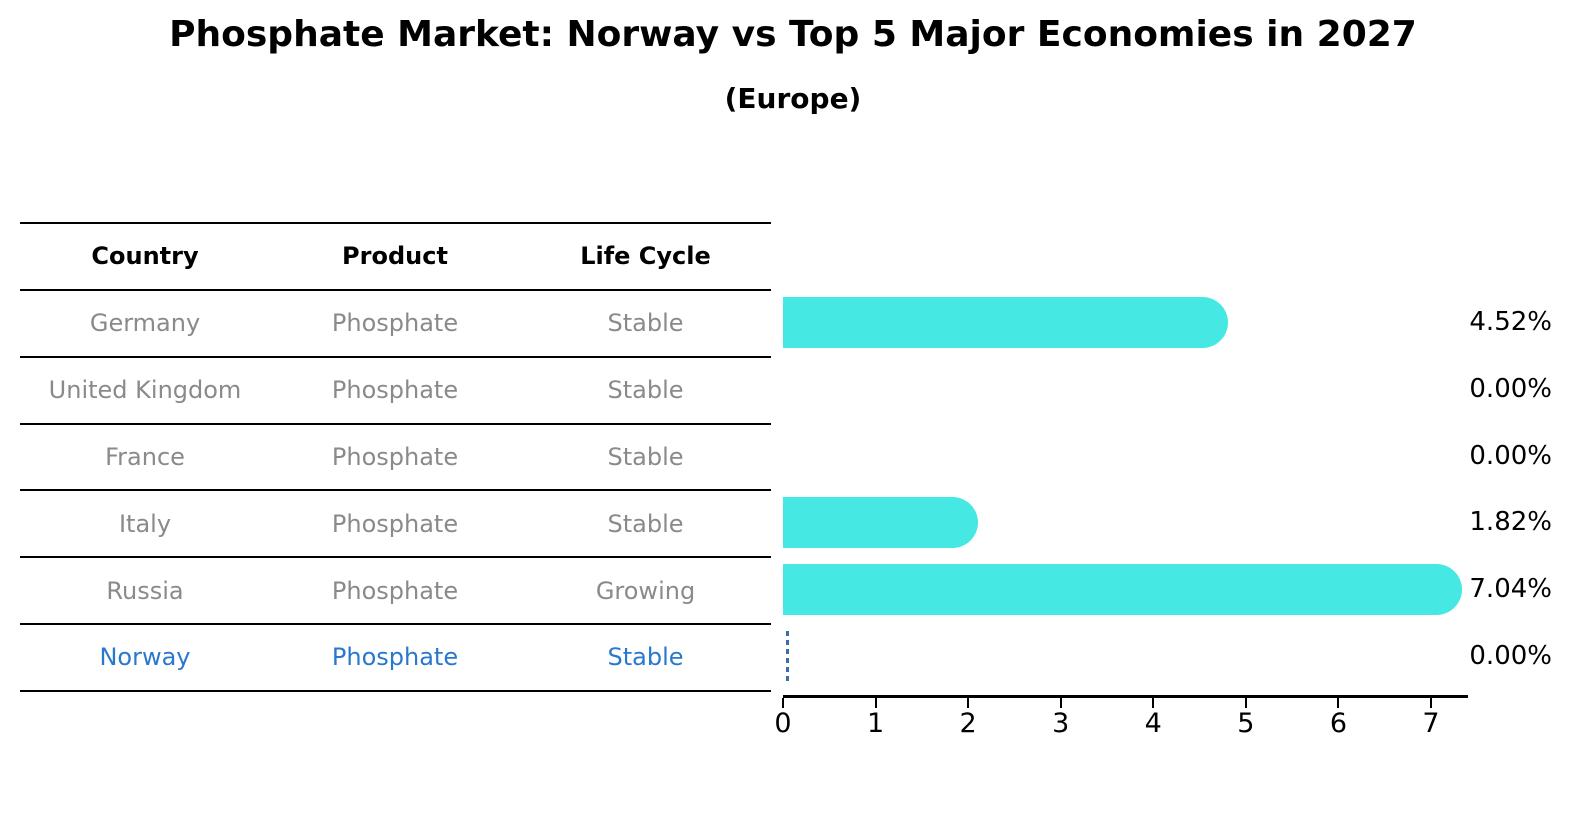 The width and height of the screenshot is (1586, 823). Describe the element at coordinates (1153, 723) in the screenshot. I see `x-axis-tick-label: 4` at that location.